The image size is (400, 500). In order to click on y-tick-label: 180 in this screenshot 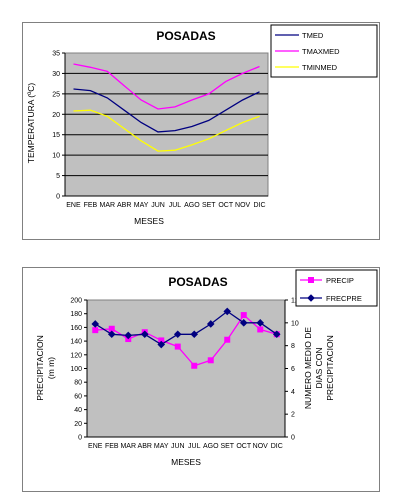, I will do `click(76, 314)`.